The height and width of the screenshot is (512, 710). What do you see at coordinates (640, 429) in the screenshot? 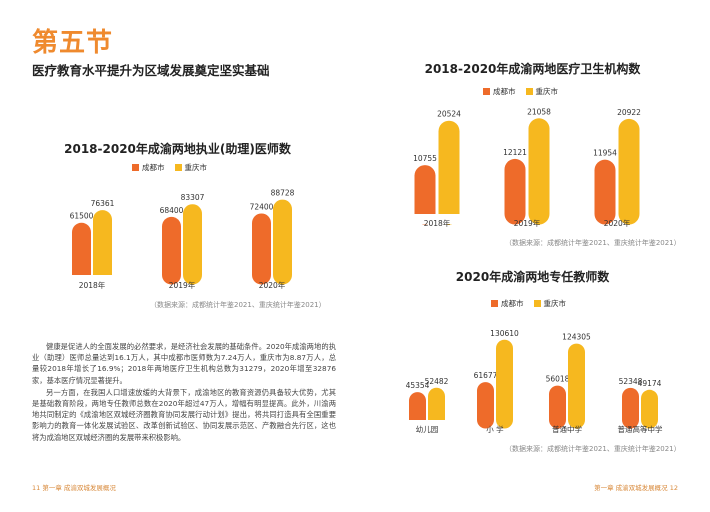
I see `category-label: 普通高等中学` at bounding box center [640, 429].